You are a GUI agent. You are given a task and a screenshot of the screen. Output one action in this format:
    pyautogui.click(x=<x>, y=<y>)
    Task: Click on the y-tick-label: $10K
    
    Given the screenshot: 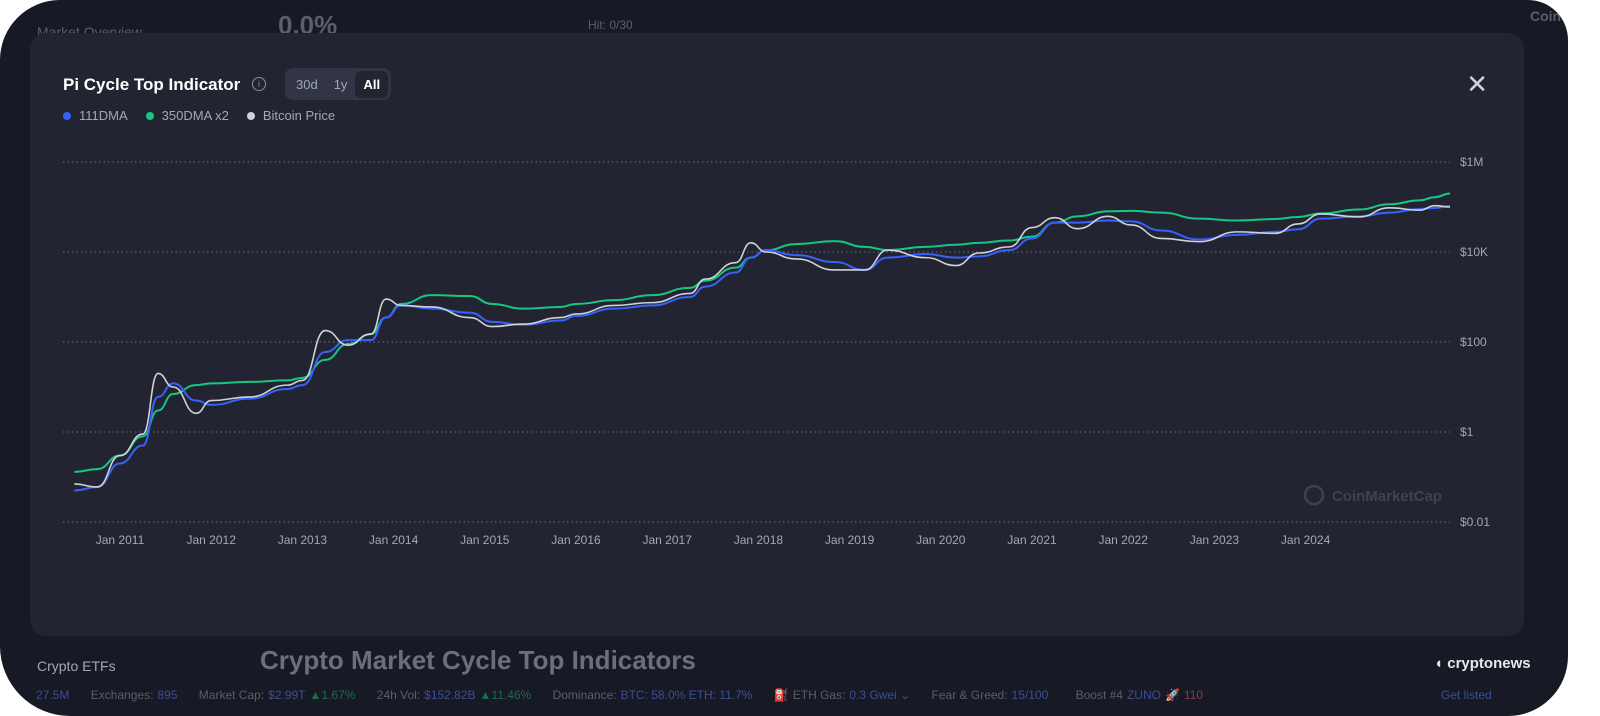 What is the action you would take?
    pyautogui.click(x=1474, y=252)
    